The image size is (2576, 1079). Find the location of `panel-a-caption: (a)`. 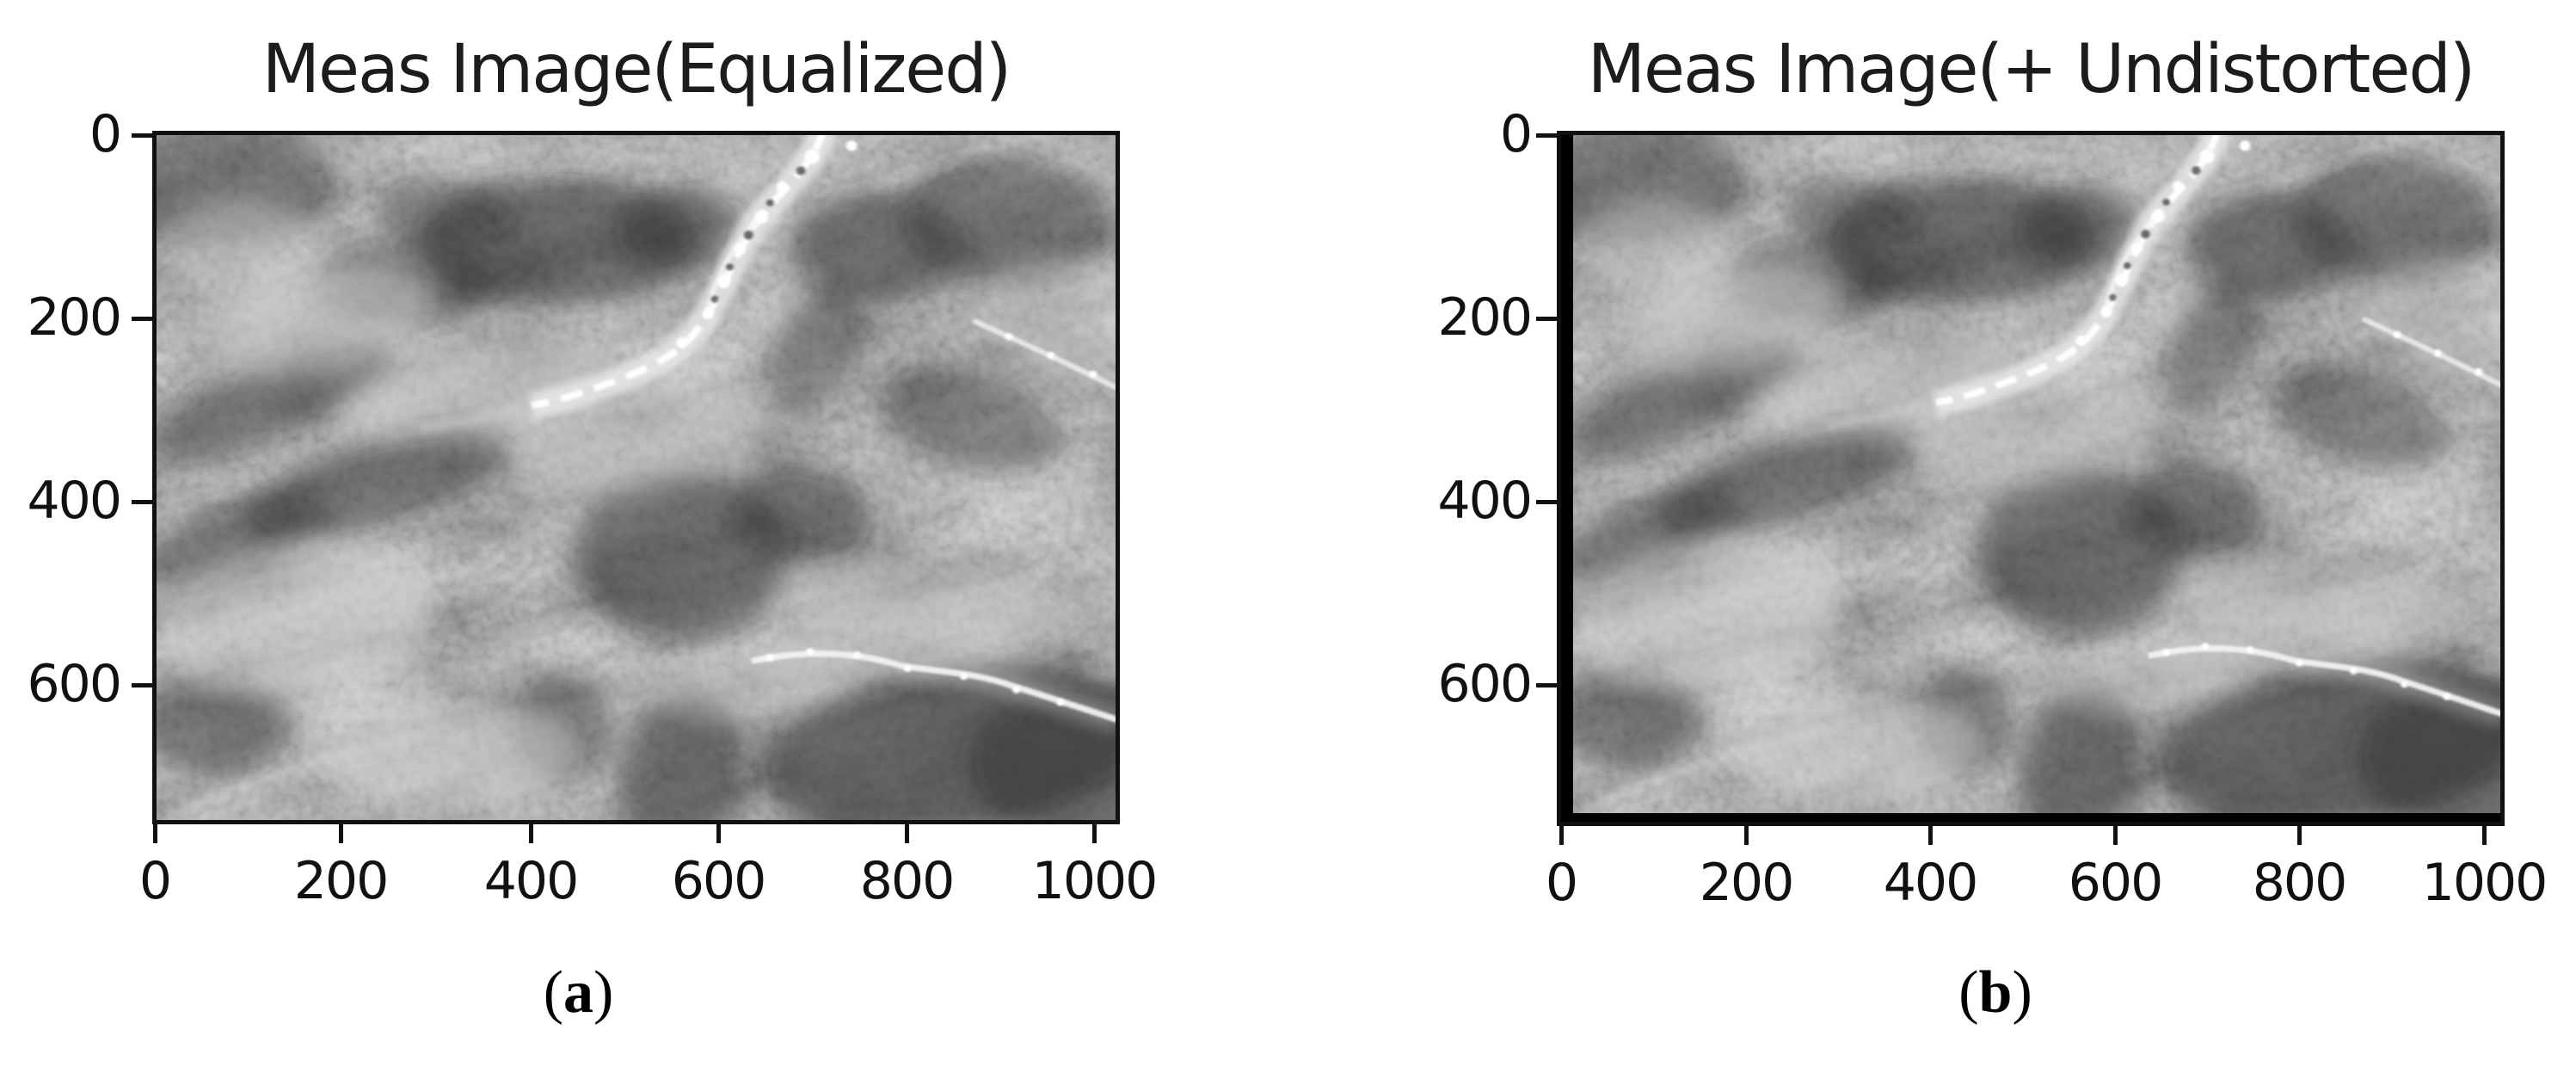

panel-a-caption: (a) is located at coordinates (578, 993).